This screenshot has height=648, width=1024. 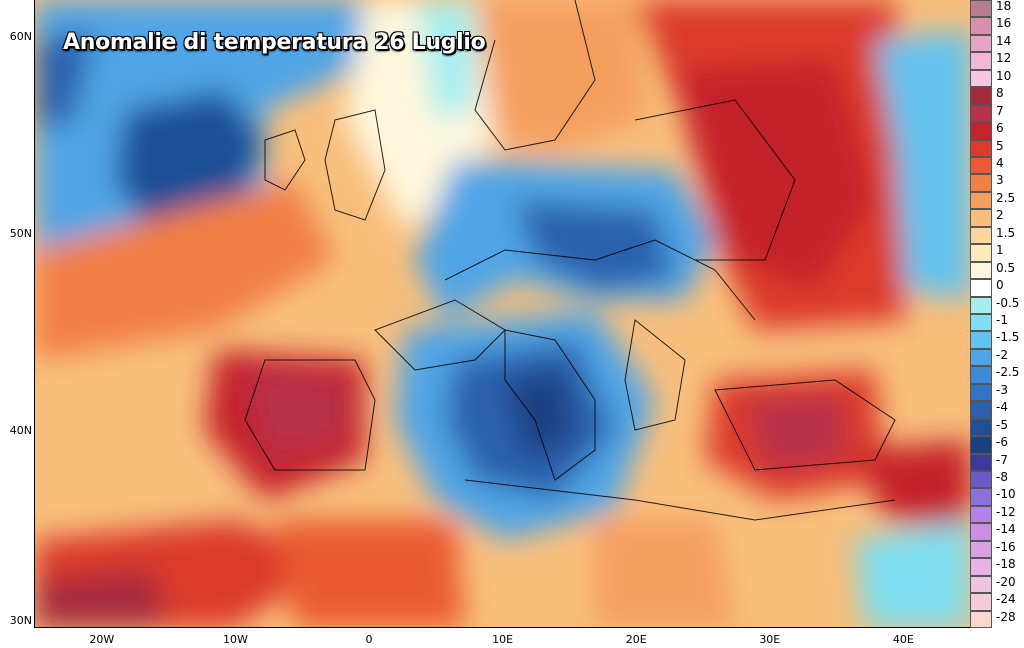 What do you see at coordinates (1002, 459) in the screenshot?
I see `colorbar-label: -7` at bounding box center [1002, 459].